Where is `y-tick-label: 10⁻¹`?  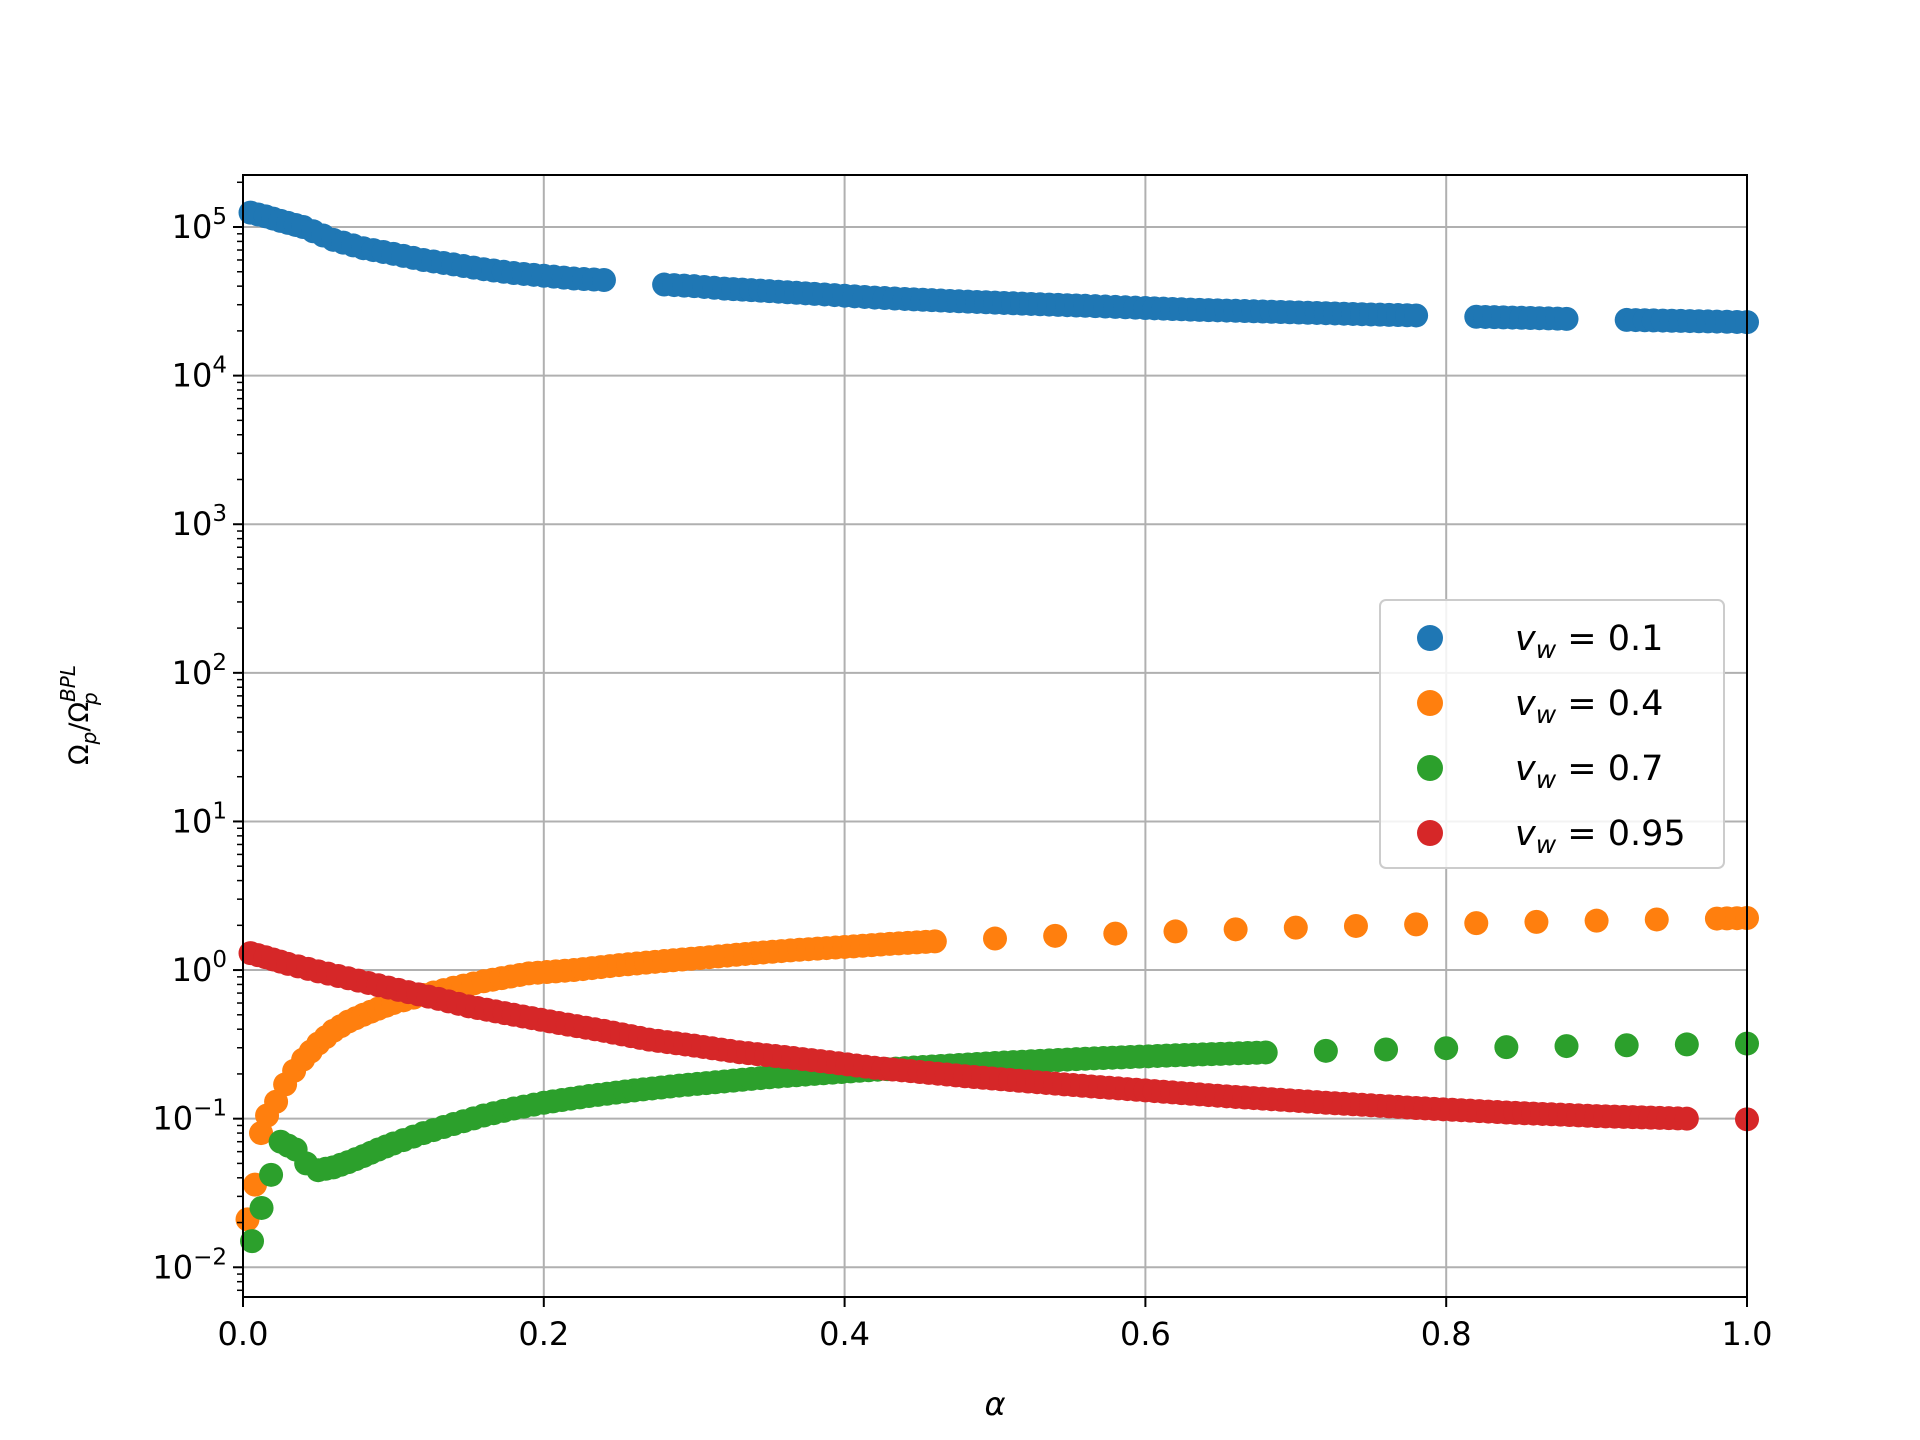 y-tick-label: 10⁻¹ is located at coordinates (189, 1117).